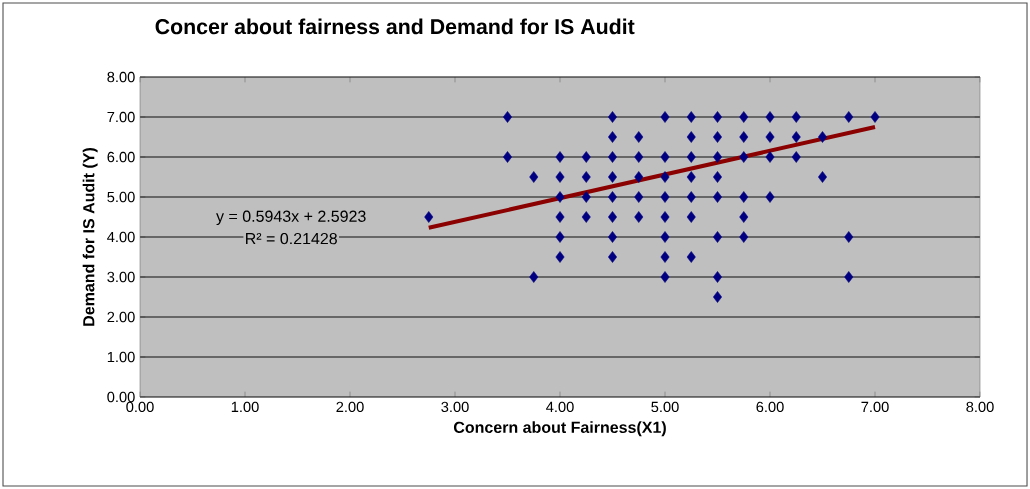 The width and height of the screenshot is (1030, 489). Describe the element at coordinates (121, 317) in the screenshot. I see `y-tick-label: 2.00` at that location.